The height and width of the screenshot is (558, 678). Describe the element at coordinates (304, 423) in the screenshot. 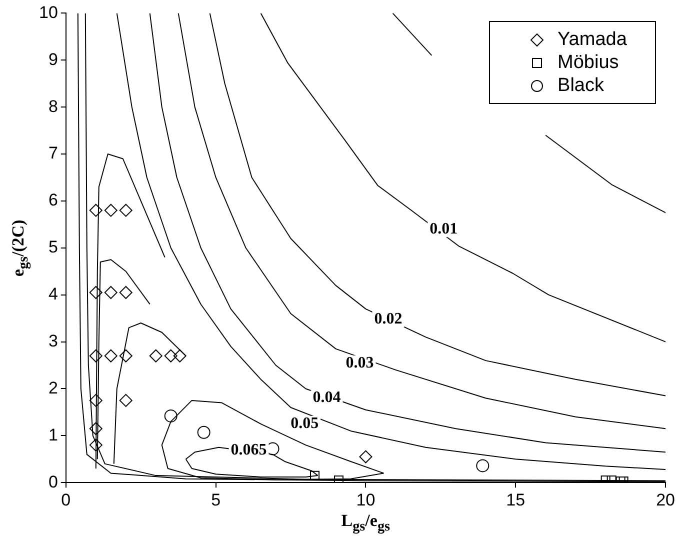

I see `annotation: 0.05` at that location.